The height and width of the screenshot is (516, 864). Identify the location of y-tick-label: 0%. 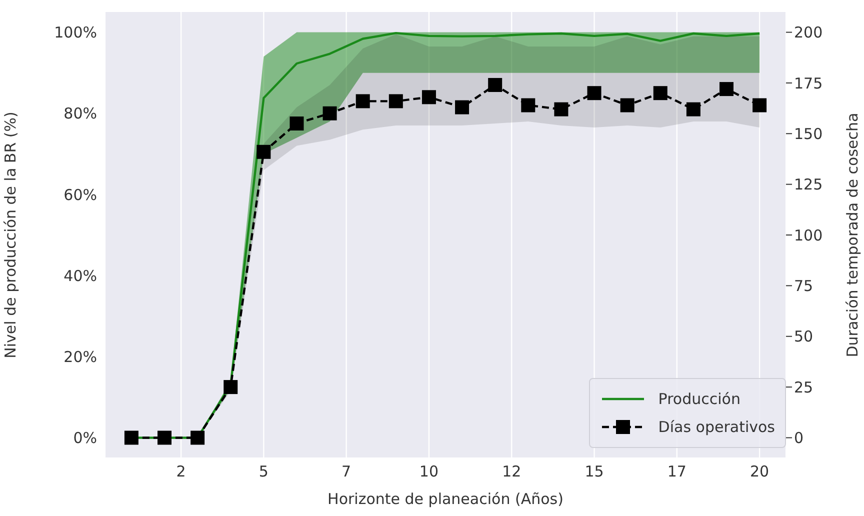
(85, 438).